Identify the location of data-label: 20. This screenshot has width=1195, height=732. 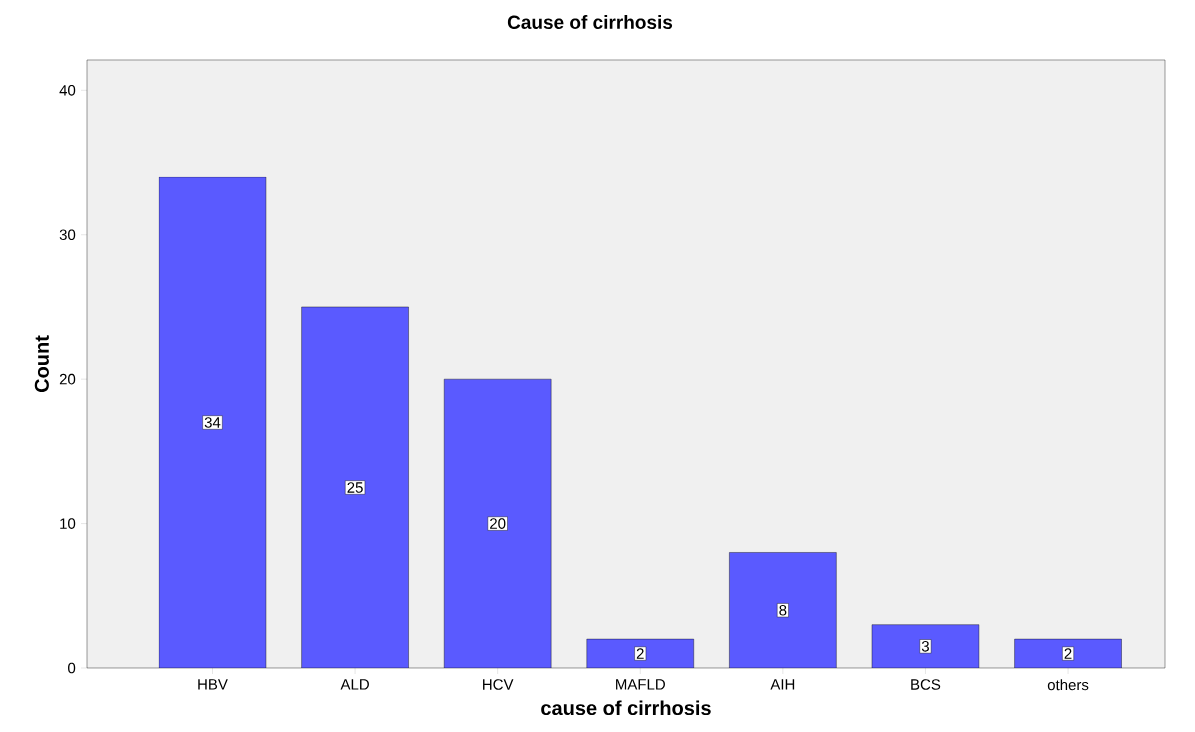
(498, 523).